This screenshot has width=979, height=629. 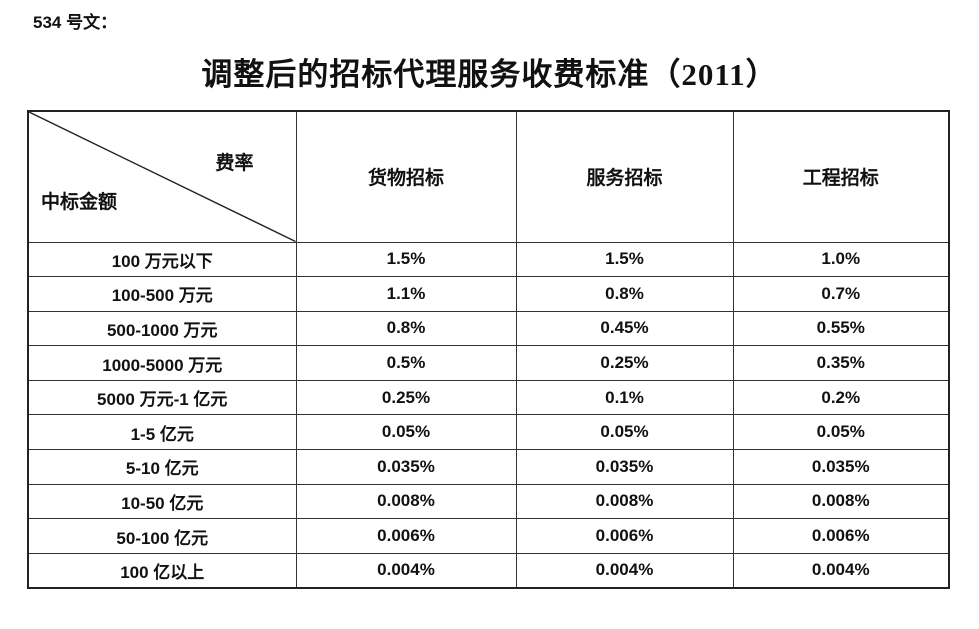 What do you see at coordinates (841, 176) in the screenshot?
I see `column-header-engineering: 工程招标` at bounding box center [841, 176].